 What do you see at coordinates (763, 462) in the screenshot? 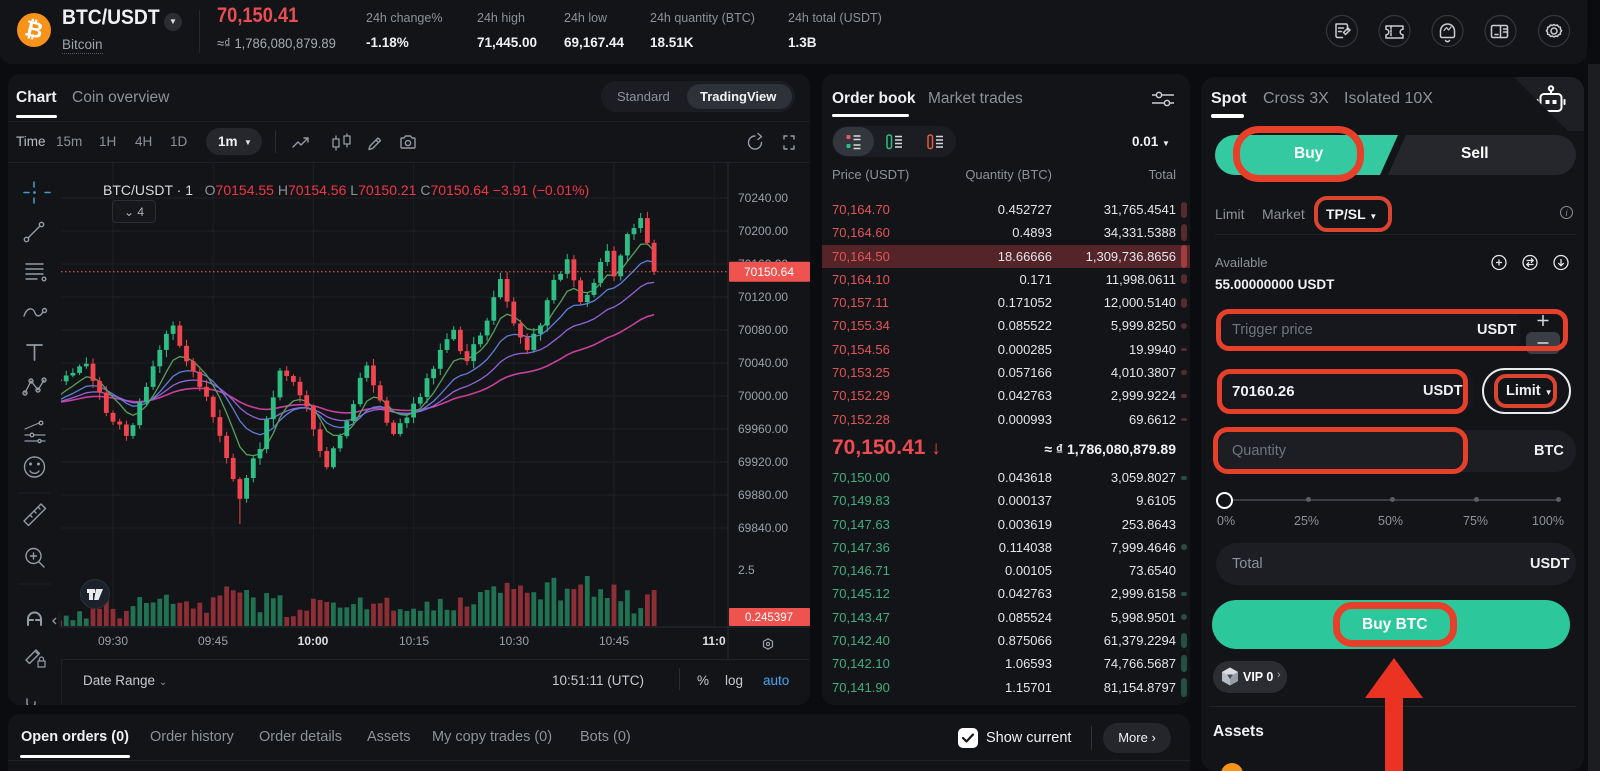
I see `svg-text: 69920.00` at bounding box center [763, 462].